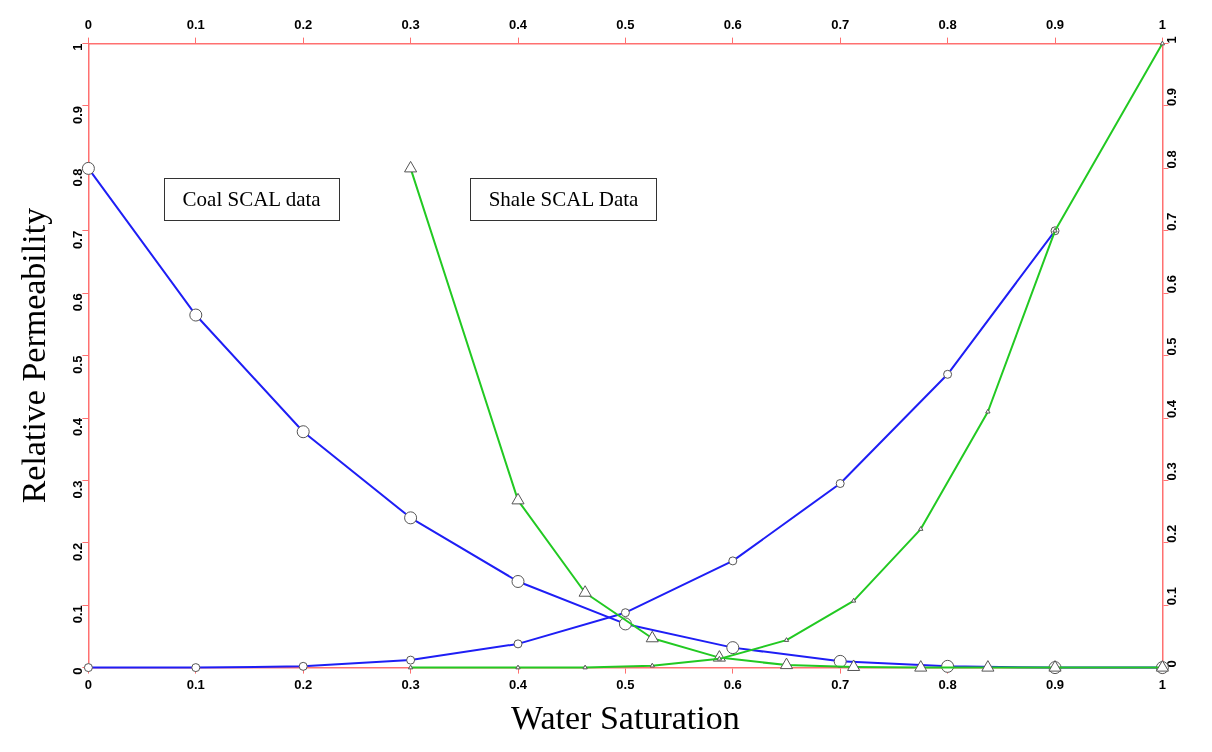 This screenshot has height=752, width=1212. I want to click on x2-tick-label: 0.9, so click(1055, 25).